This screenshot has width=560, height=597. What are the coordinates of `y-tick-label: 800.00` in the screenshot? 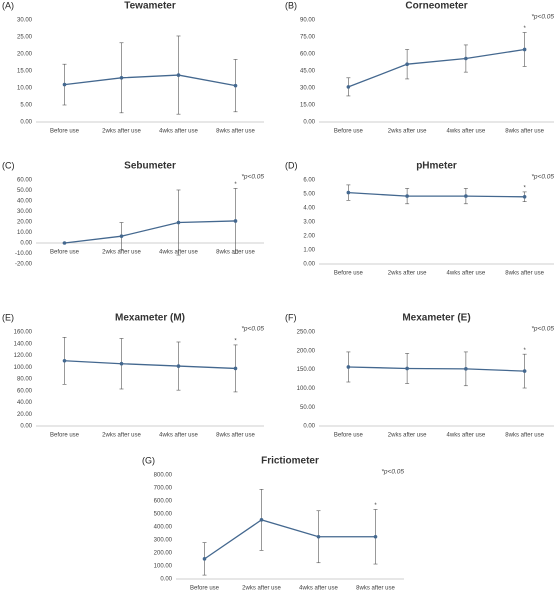 It's located at (163, 476).